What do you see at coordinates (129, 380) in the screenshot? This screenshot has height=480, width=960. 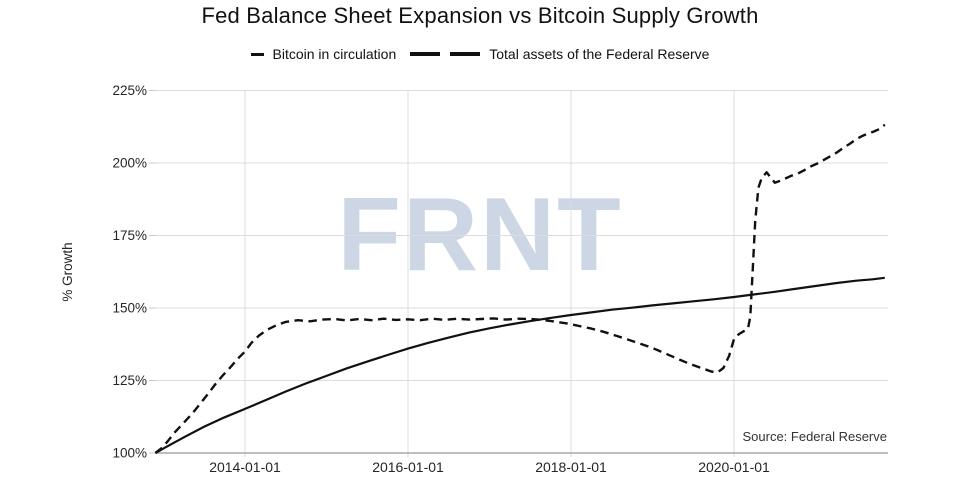 I see `y-tick-label: 125%` at bounding box center [129, 380].